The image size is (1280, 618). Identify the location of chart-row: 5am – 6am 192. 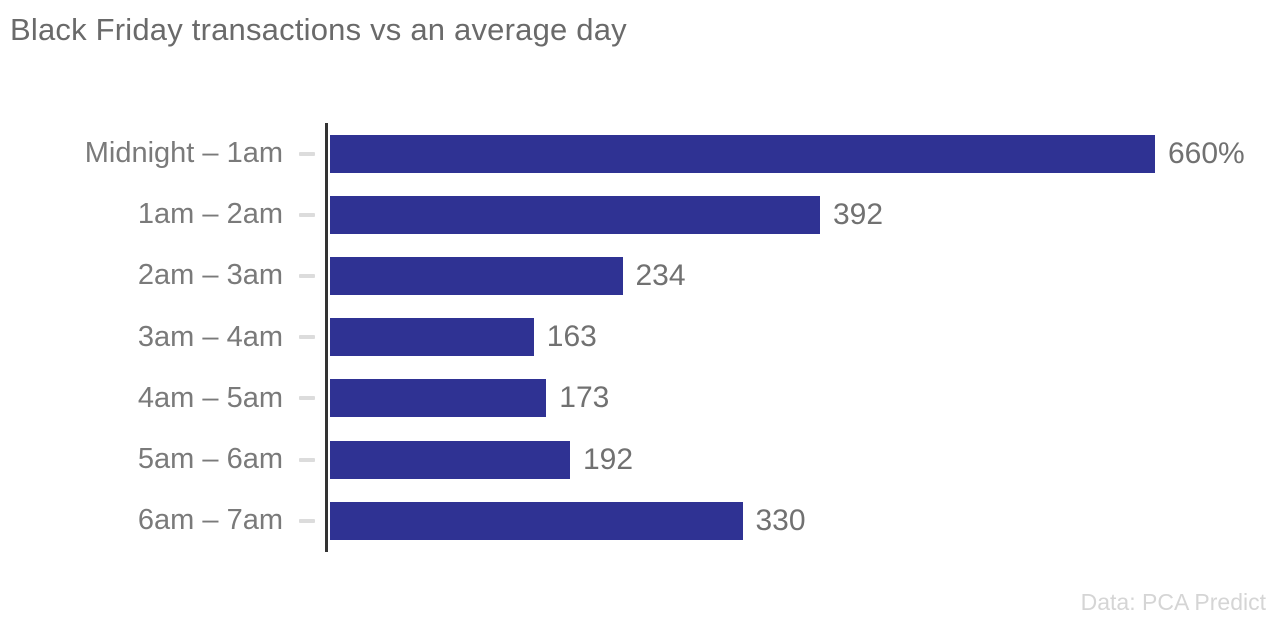
(640, 459).